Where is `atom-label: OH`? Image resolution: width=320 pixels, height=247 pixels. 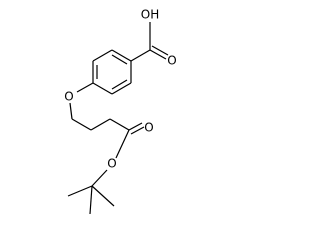 atom-label: OH is located at coordinates (150, 15).